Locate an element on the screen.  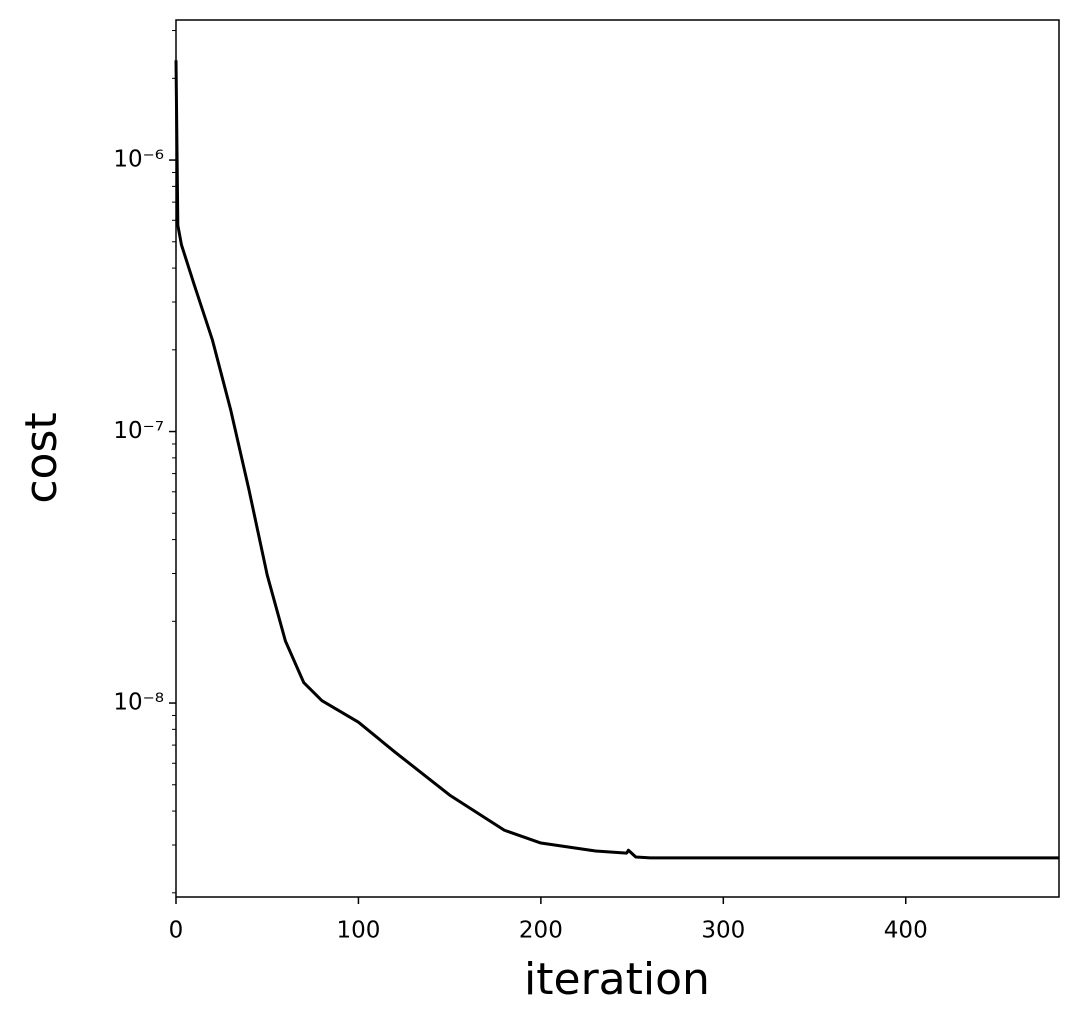
y-tick-label: 10⁻⁷ is located at coordinates (138, 431).